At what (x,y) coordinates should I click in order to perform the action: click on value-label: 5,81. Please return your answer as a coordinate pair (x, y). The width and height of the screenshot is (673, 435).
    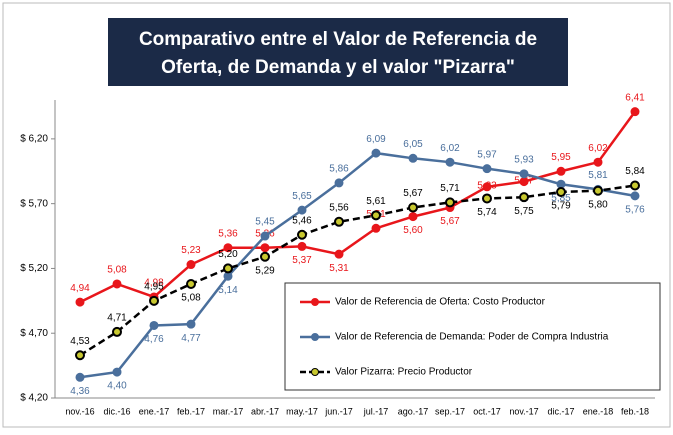
    Looking at the image, I should click on (598, 175).